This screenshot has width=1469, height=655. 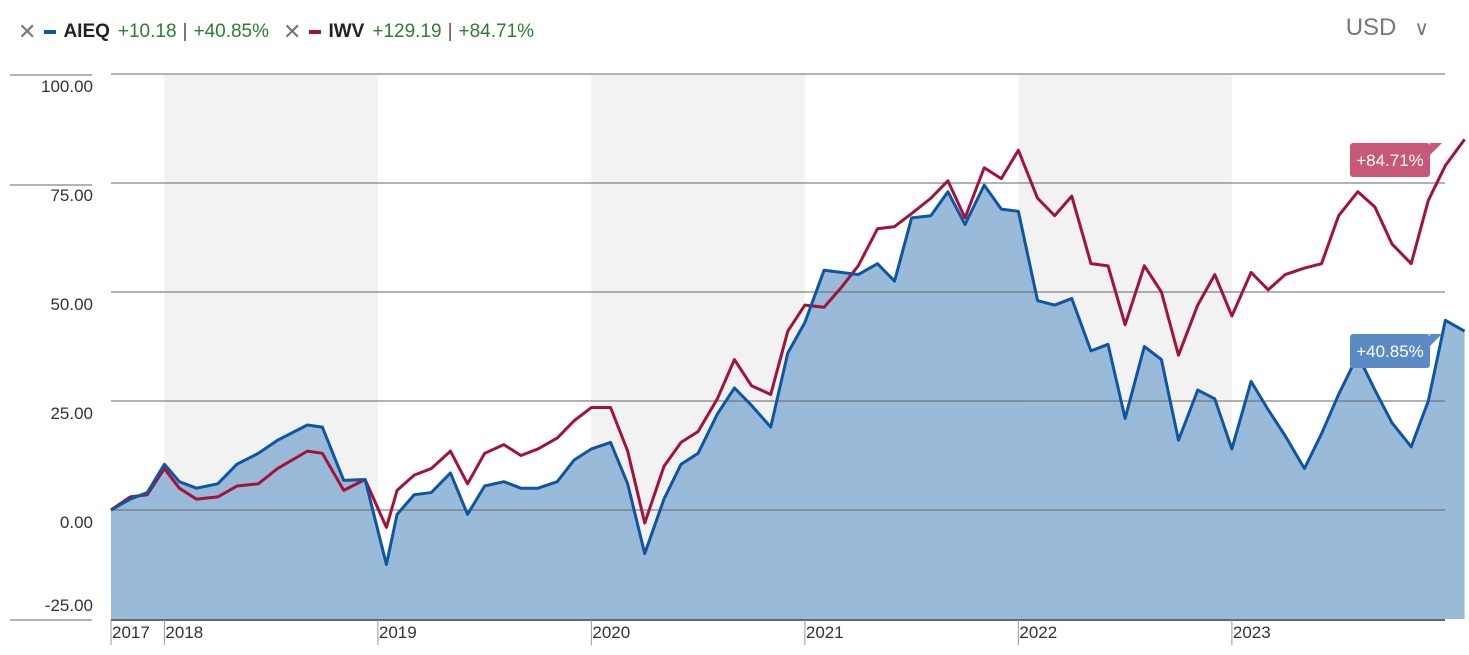 What do you see at coordinates (184, 632) in the screenshot?
I see `x-tick-label: 2018` at bounding box center [184, 632].